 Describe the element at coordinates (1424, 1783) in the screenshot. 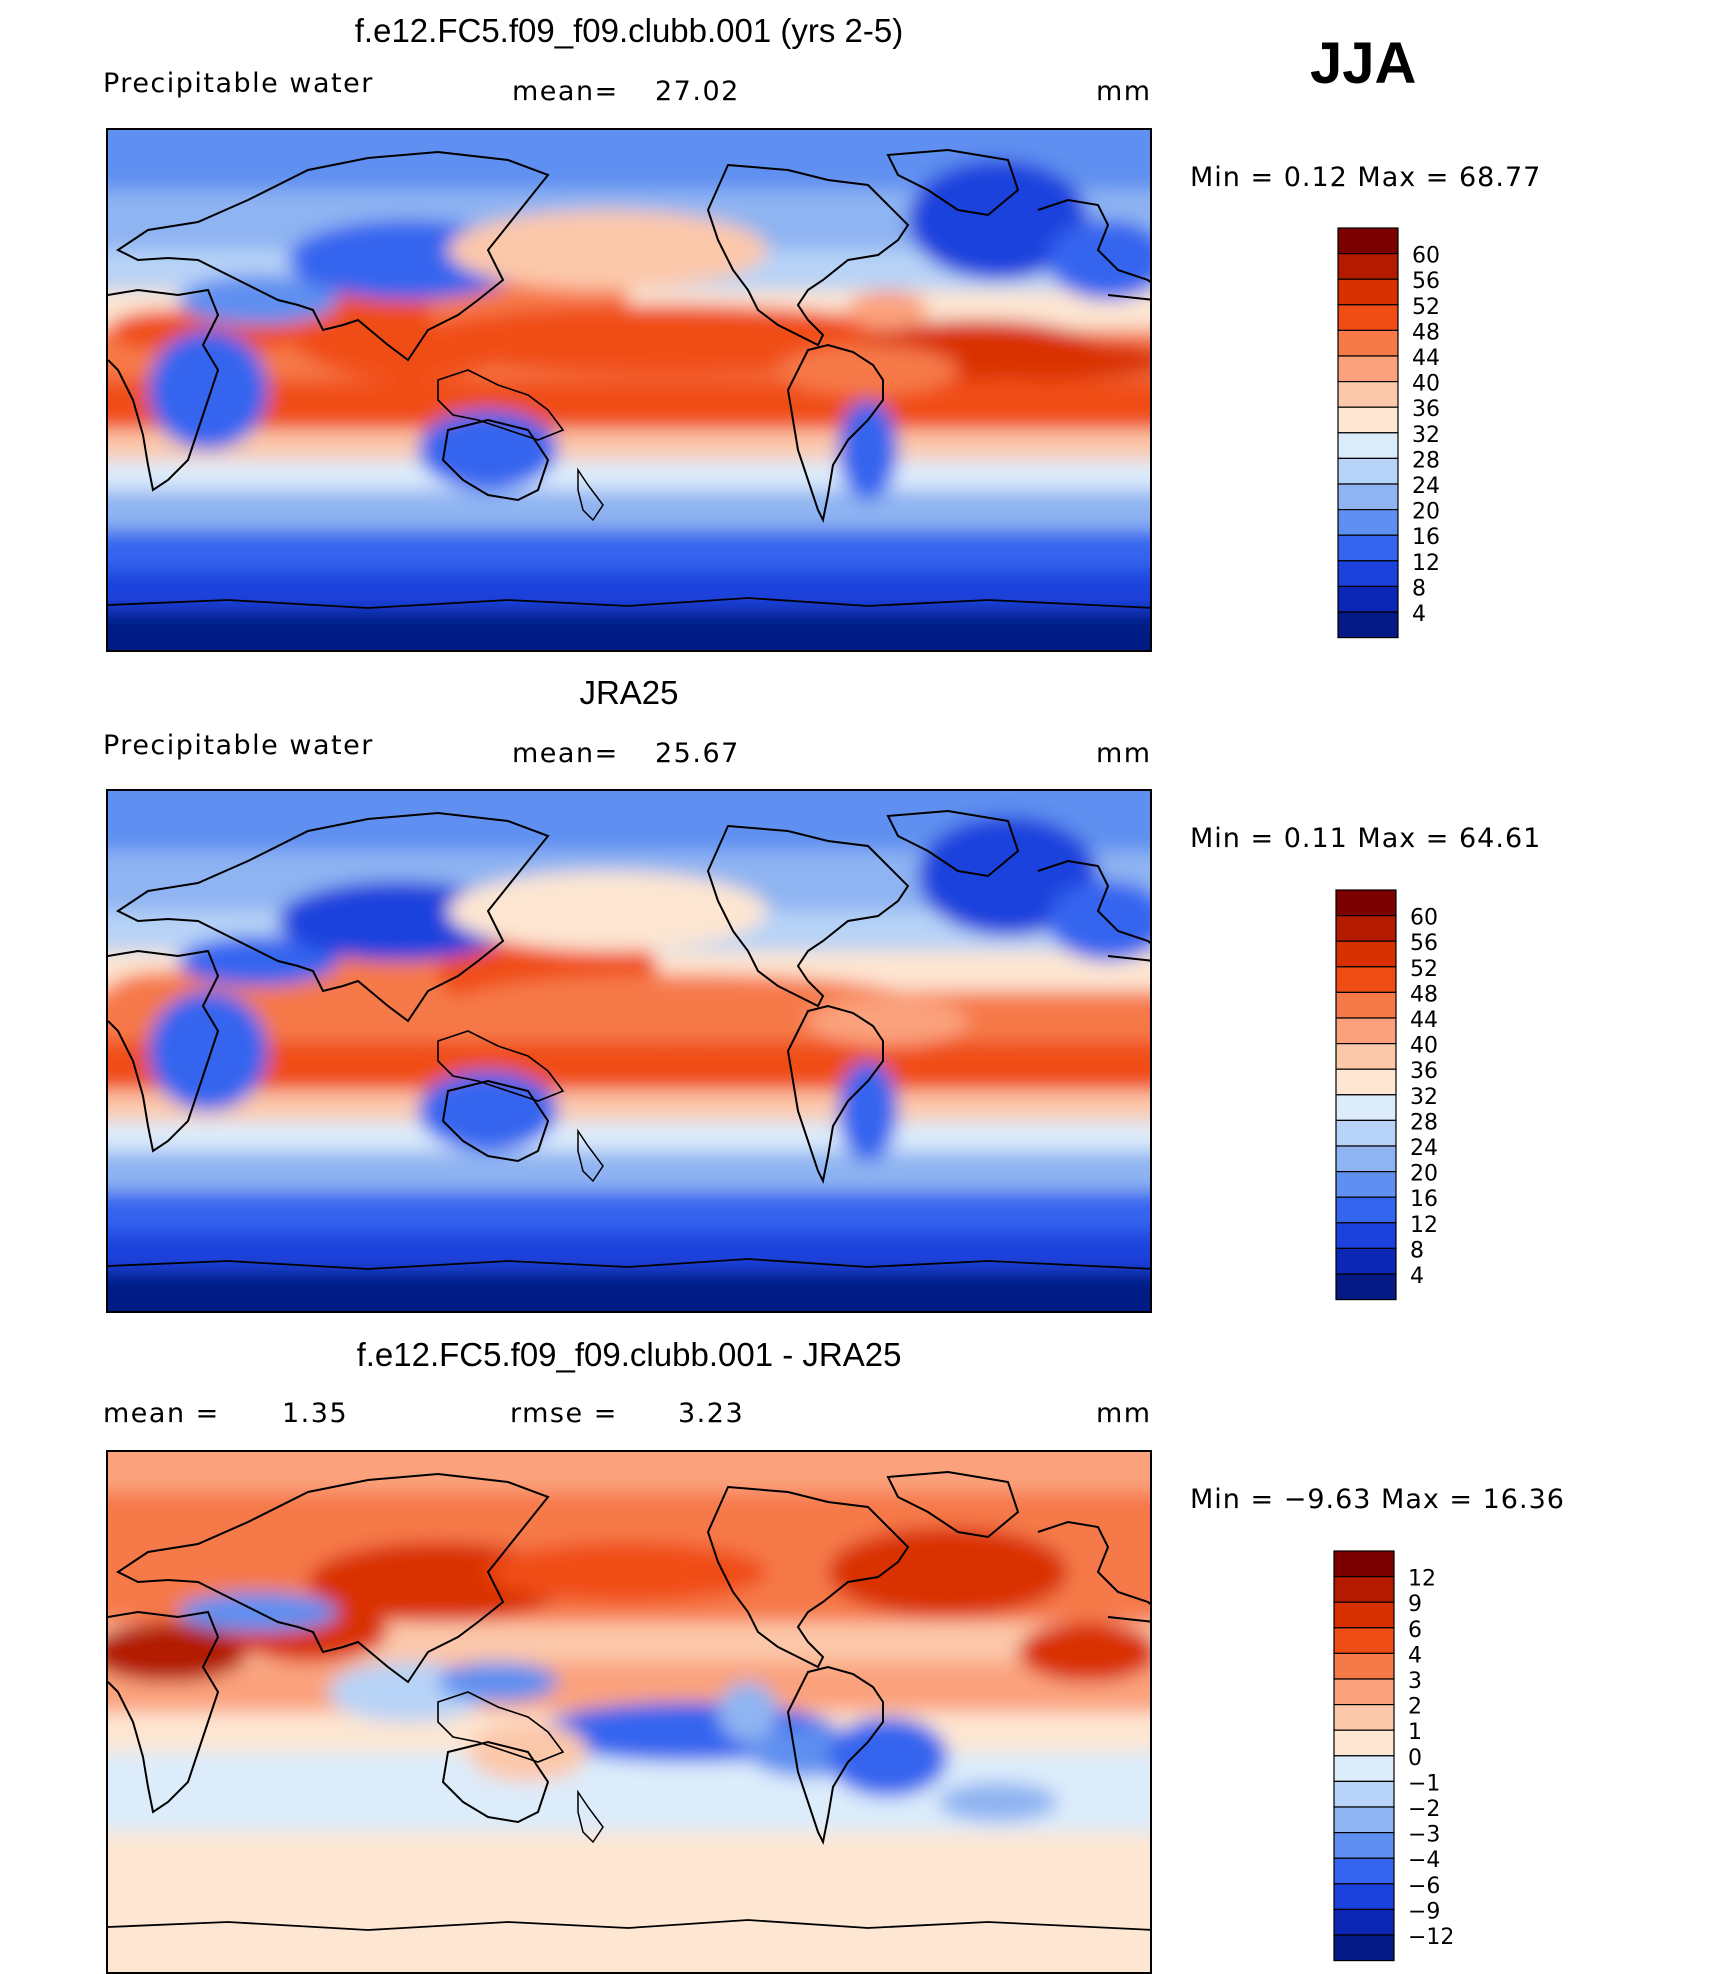

I see `panel-diff-colorbar-tick-label: −1` at that location.